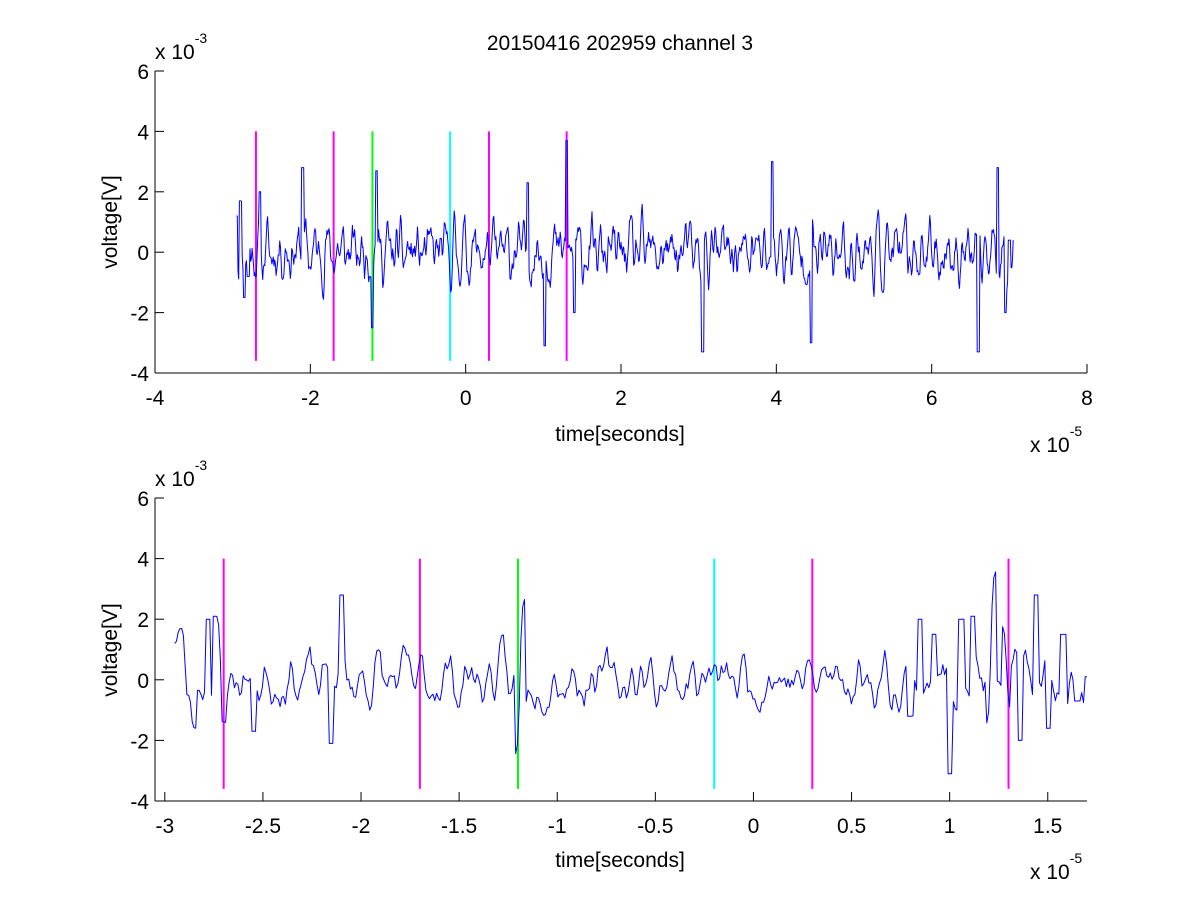  What do you see at coordinates (621, 398) in the screenshot?
I see `top-subplot-x-tick-label: 2` at bounding box center [621, 398].